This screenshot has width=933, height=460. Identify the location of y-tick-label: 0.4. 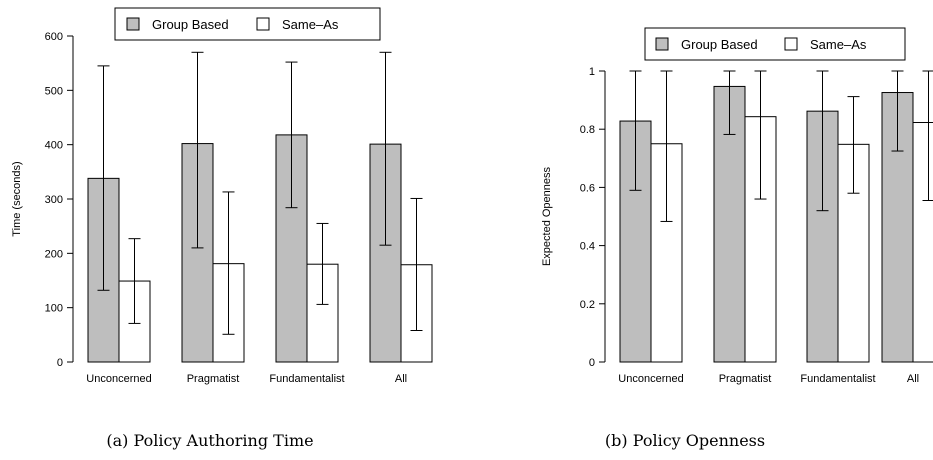
(587, 247).